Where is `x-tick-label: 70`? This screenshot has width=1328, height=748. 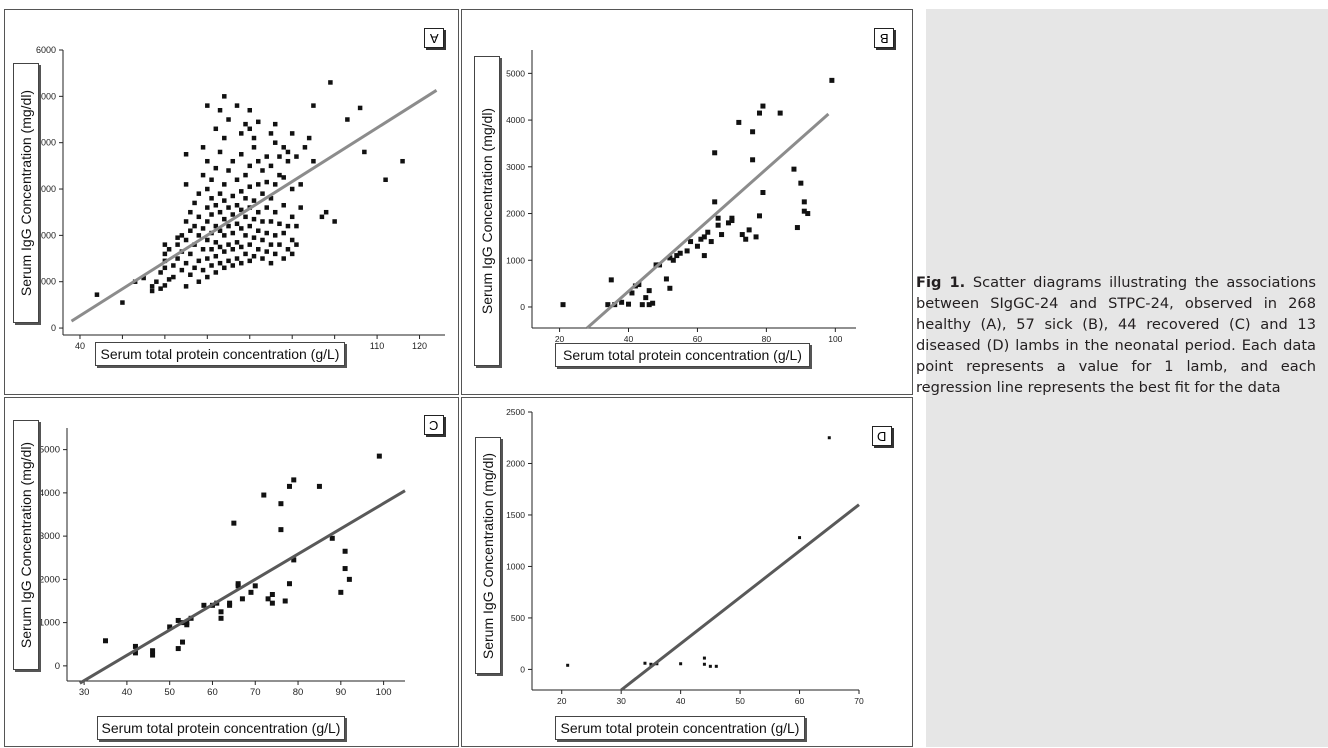
x-tick-label: 70 is located at coordinates (859, 701).